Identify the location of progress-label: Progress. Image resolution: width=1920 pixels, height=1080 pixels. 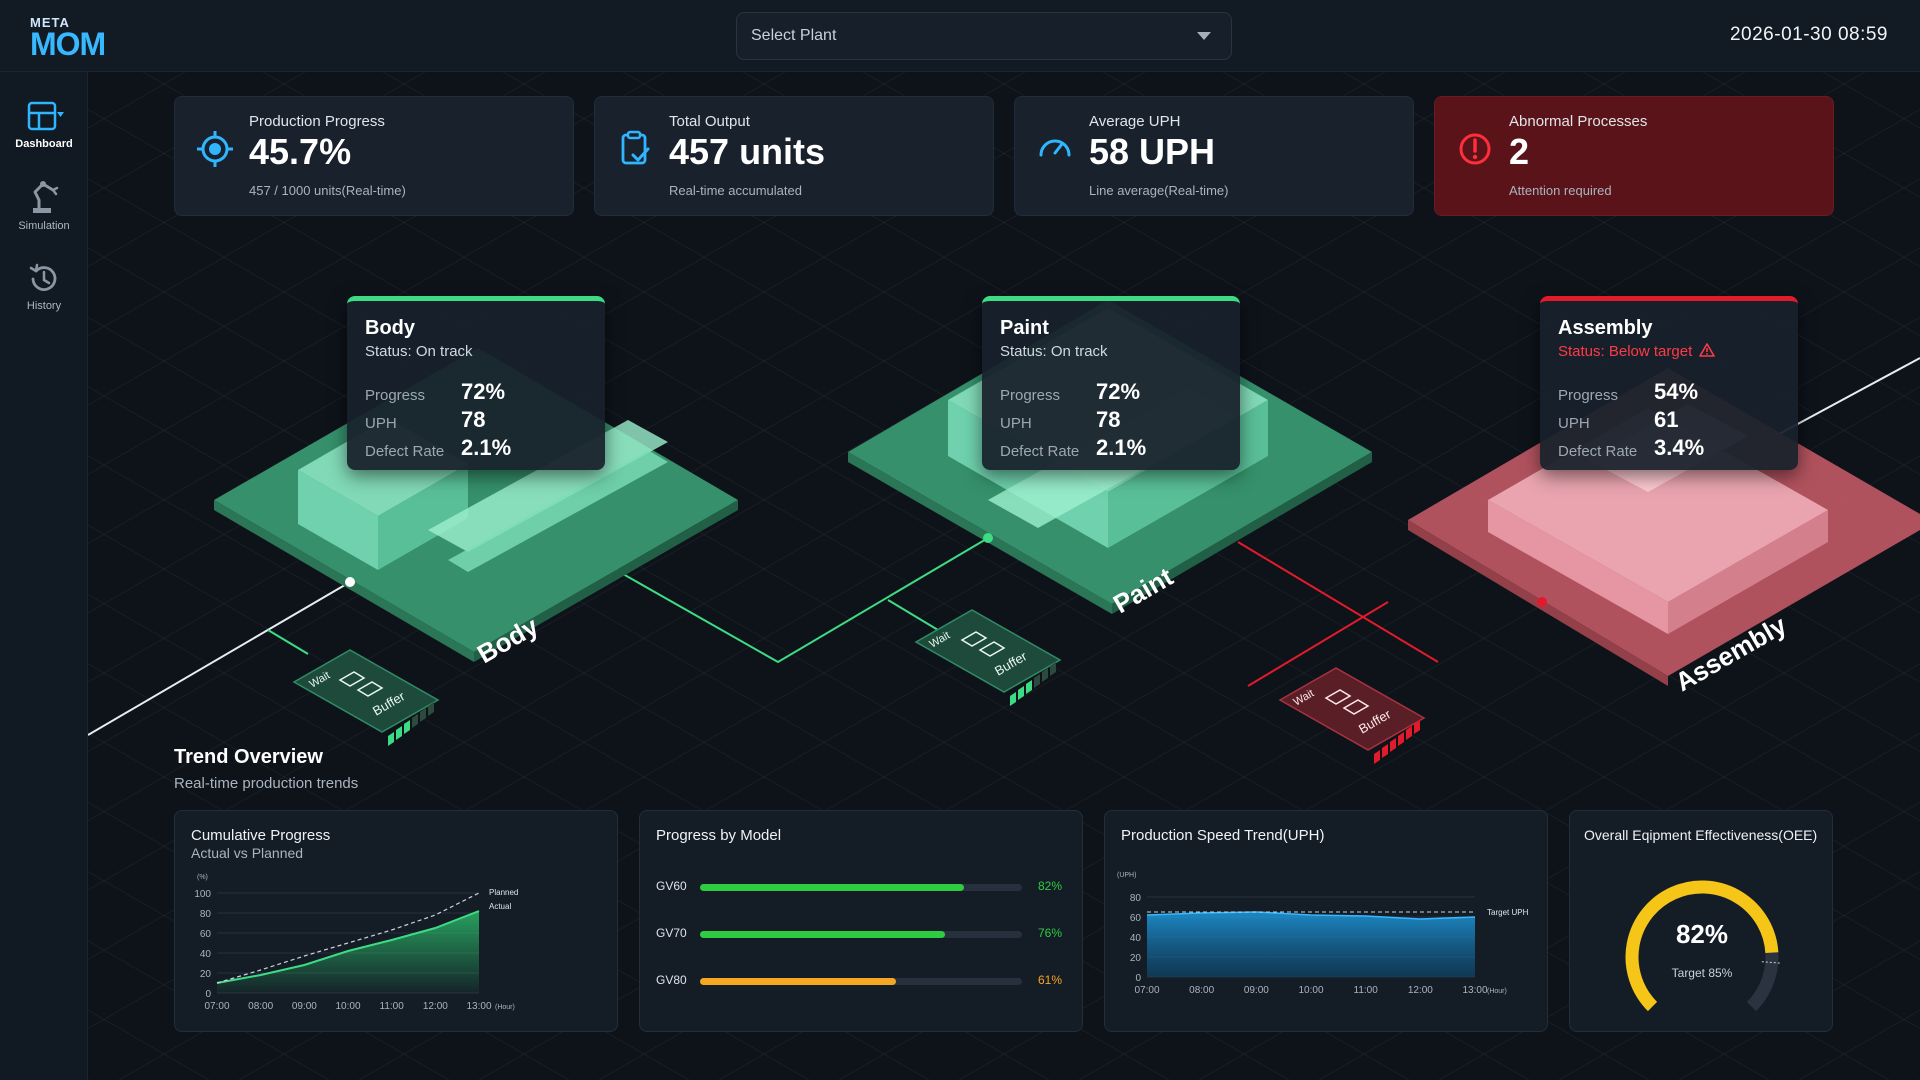
(1030, 395).